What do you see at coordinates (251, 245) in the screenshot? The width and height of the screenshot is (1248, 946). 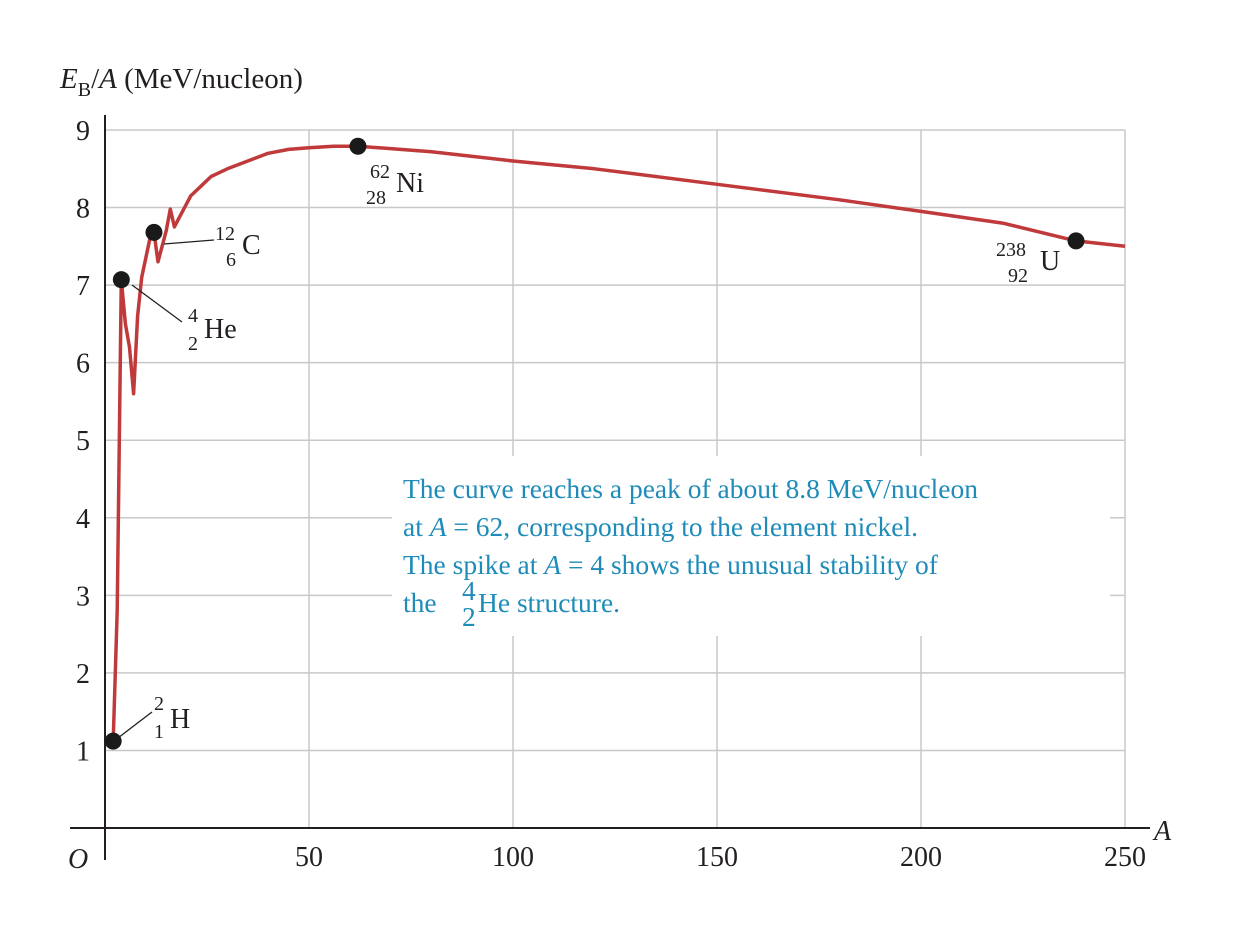 I see `label-c-sym: C` at bounding box center [251, 245].